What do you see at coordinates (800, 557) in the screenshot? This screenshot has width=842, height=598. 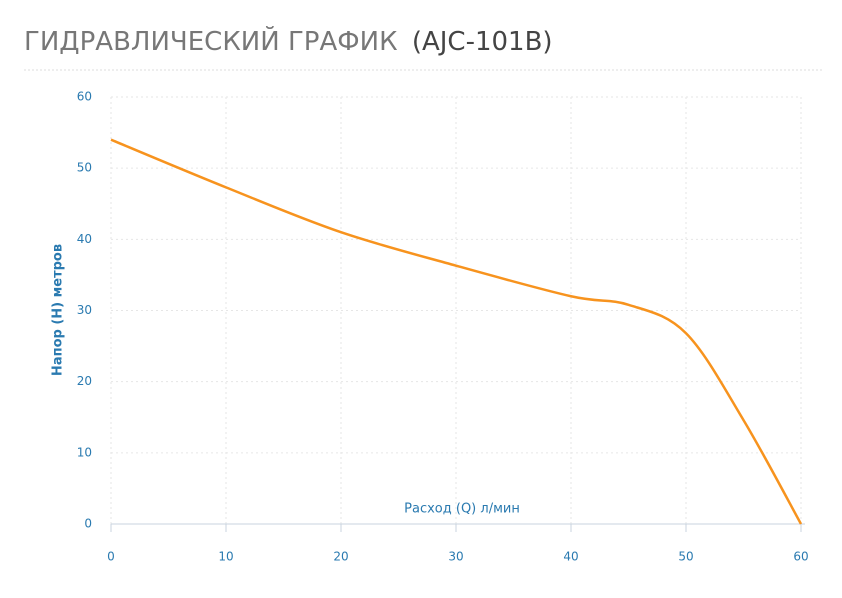 I see `x-tick-label: 60` at bounding box center [800, 557].